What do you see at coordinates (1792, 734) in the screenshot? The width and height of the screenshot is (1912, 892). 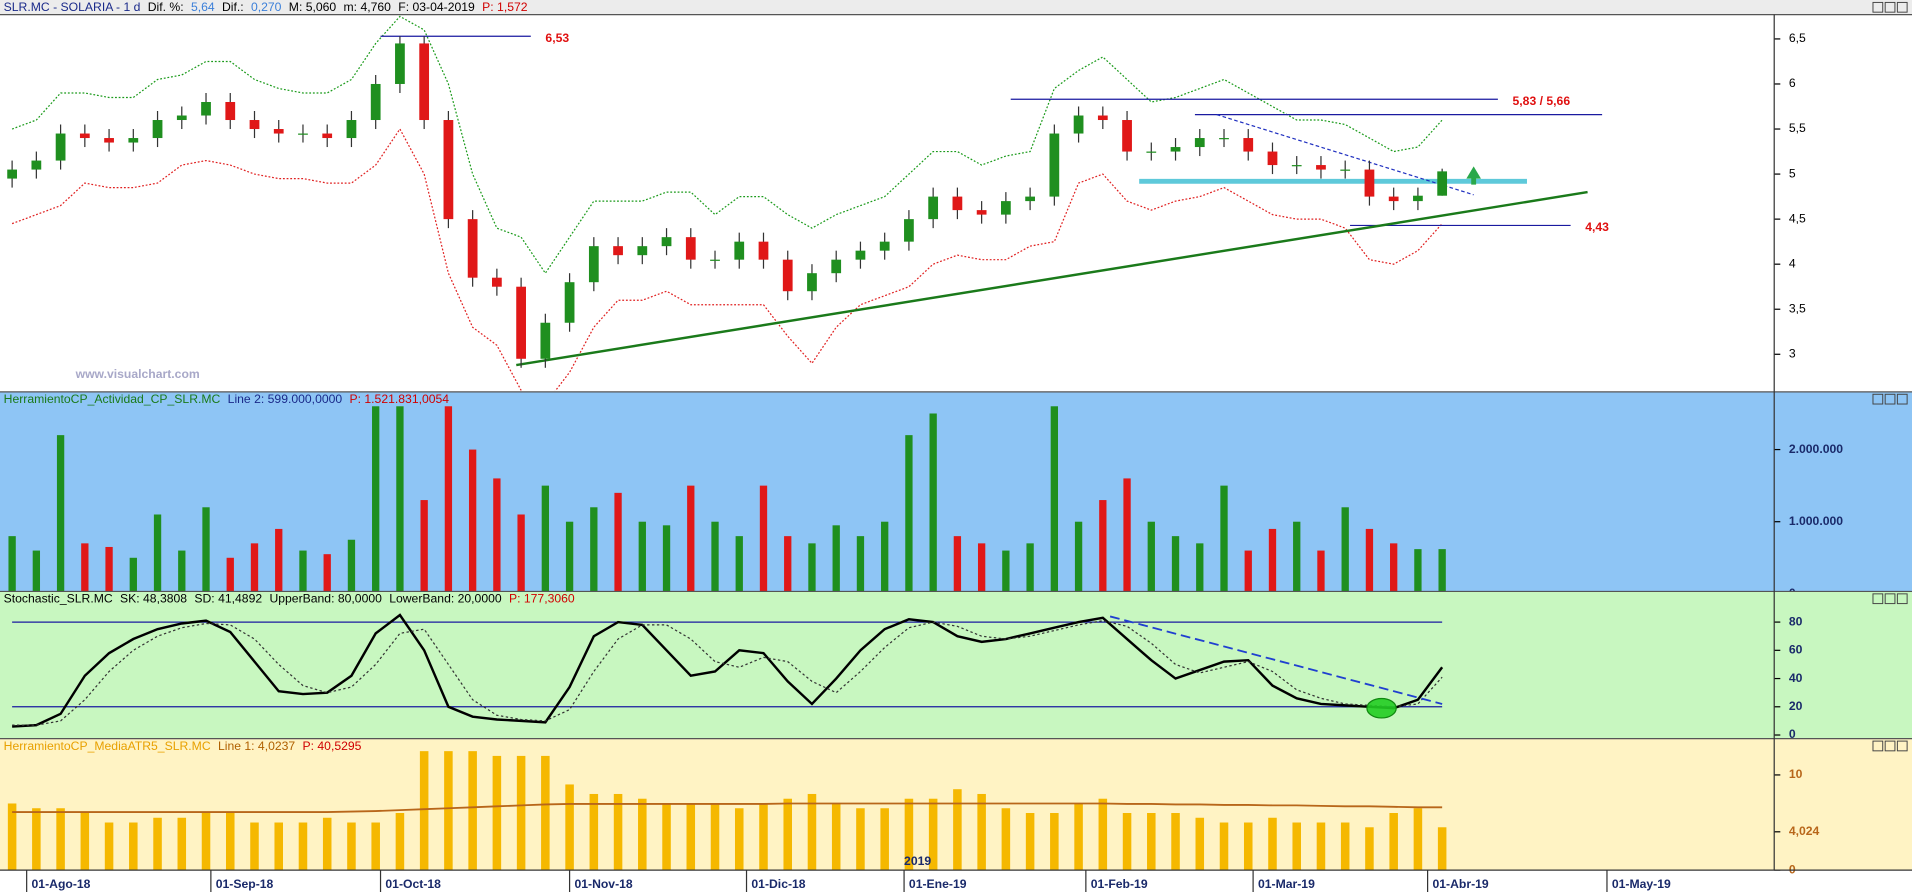 I see `y-tick-label: 0` at bounding box center [1792, 734].